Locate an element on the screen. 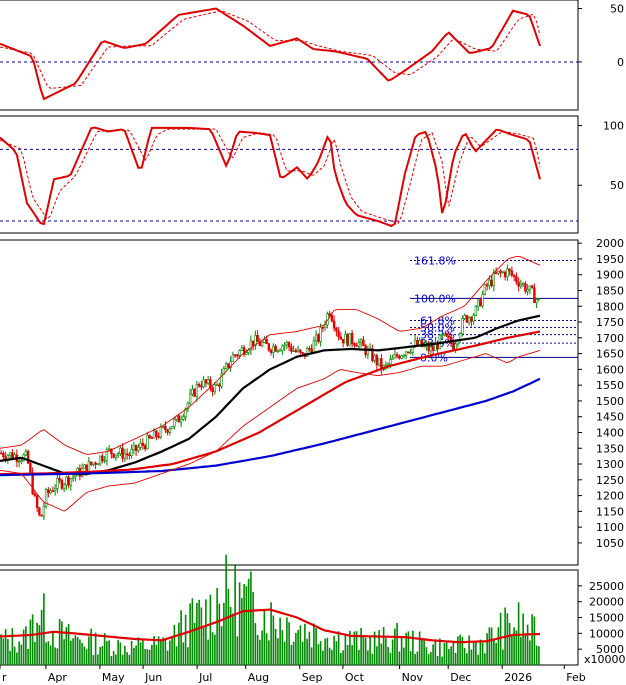 The height and width of the screenshot is (685, 626). y-tick-label: 50 is located at coordinates (617, 185).